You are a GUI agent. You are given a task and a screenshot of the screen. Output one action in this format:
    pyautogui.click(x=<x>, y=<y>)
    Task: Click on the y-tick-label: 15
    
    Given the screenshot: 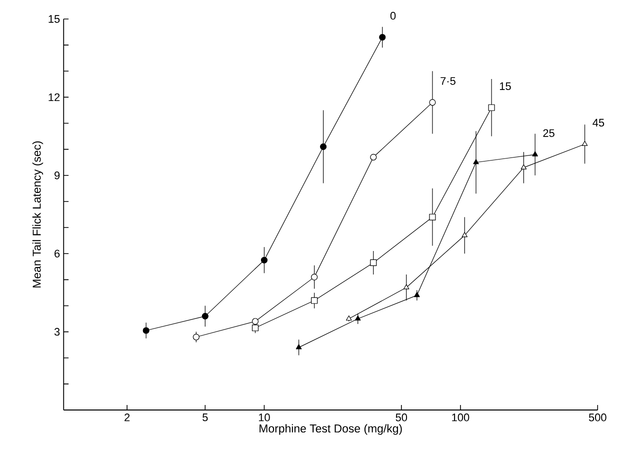 What is the action you would take?
    pyautogui.click(x=54, y=19)
    